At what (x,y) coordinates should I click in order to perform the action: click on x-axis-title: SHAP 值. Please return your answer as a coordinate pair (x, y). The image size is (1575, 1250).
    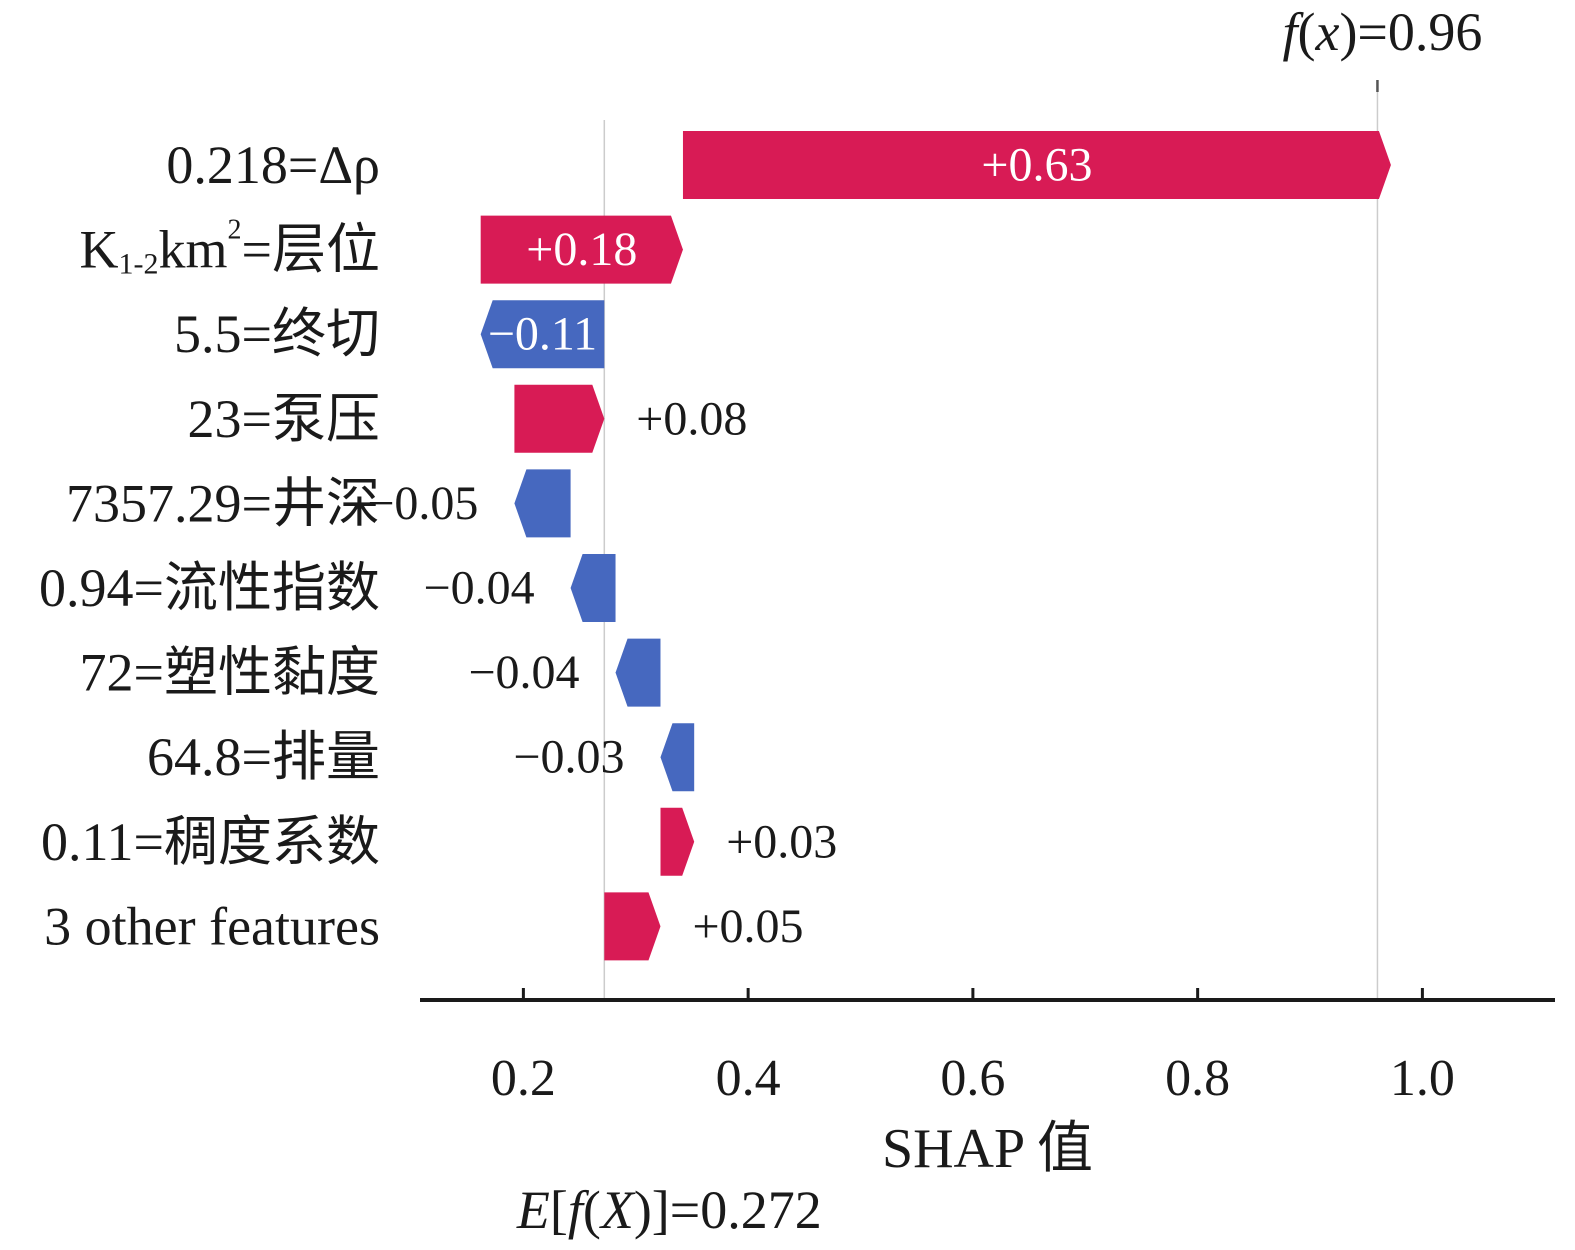
    Looking at the image, I should click on (987, 1149).